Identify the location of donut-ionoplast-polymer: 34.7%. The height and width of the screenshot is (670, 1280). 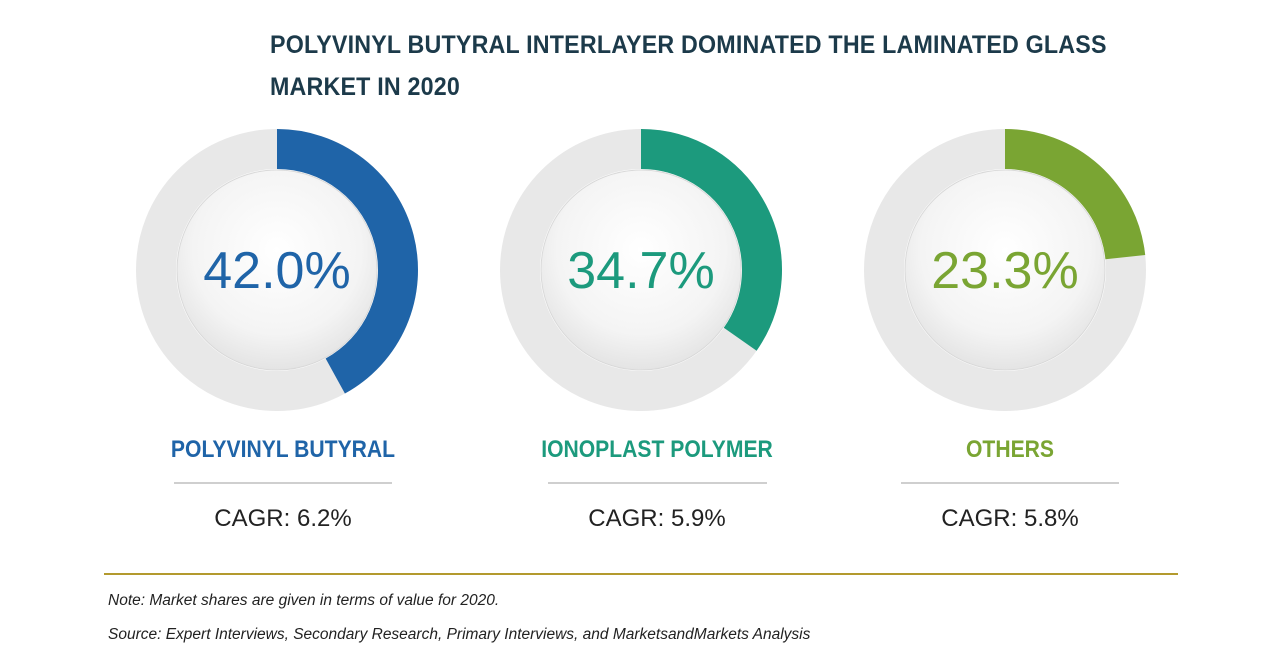
(641, 270).